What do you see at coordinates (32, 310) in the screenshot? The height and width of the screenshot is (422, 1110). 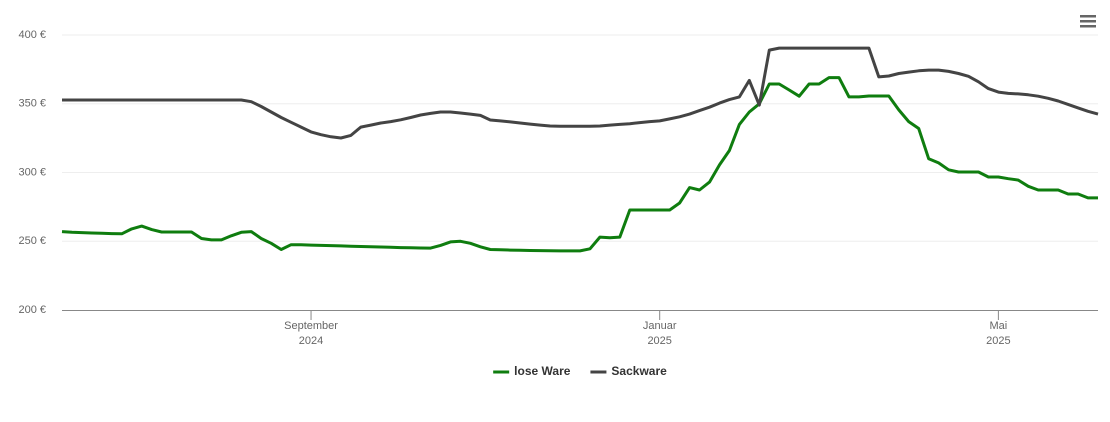 I see `y-tick-label: 200 €` at bounding box center [32, 310].